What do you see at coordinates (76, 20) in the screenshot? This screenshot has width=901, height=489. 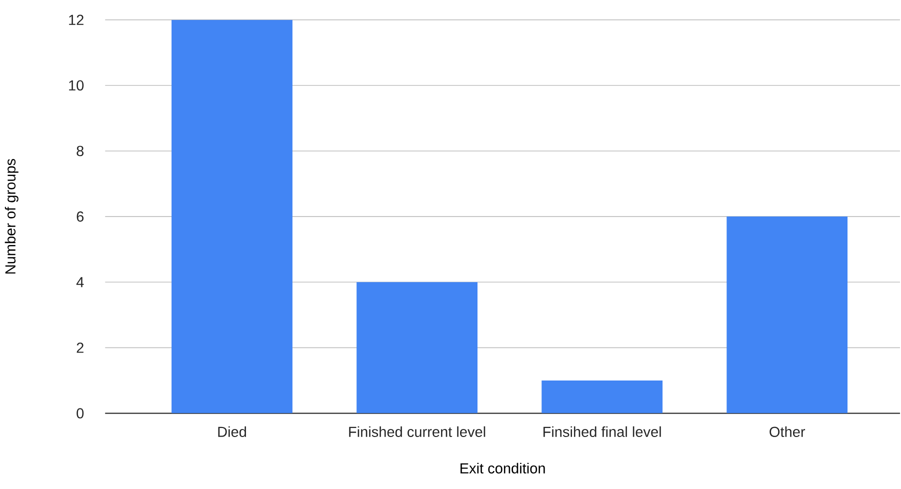 I see `y-tick-label: 12` at bounding box center [76, 20].